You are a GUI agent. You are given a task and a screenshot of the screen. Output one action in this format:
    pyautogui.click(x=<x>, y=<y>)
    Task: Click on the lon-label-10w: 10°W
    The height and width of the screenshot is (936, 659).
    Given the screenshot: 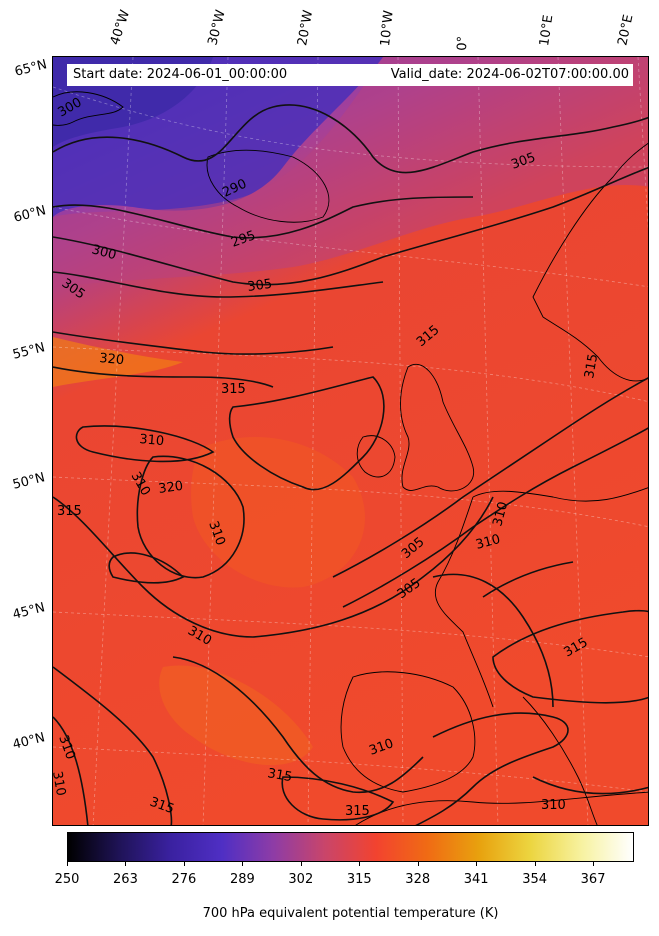 What is the action you would take?
    pyautogui.click(x=387, y=28)
    